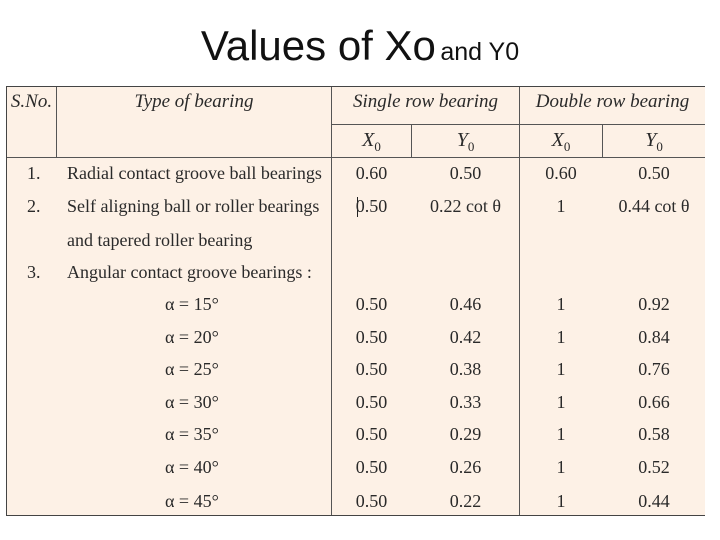  Describe the element at coordinates (612, 101) in the screenshot. I see `header-double-row: Double row bearing` at that location.